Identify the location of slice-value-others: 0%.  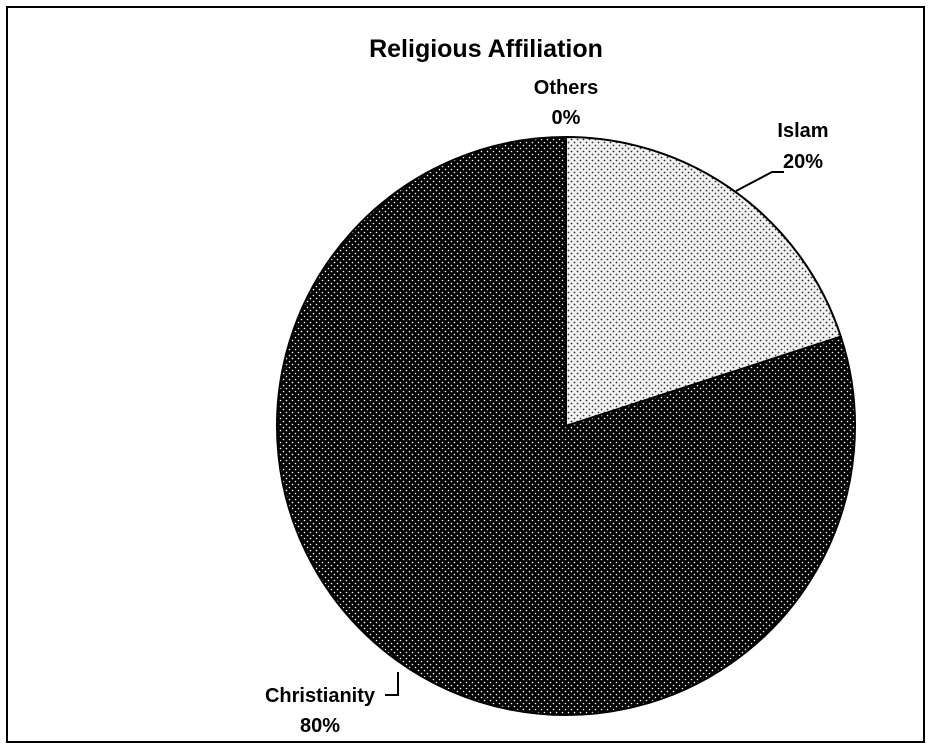
(566, 118).